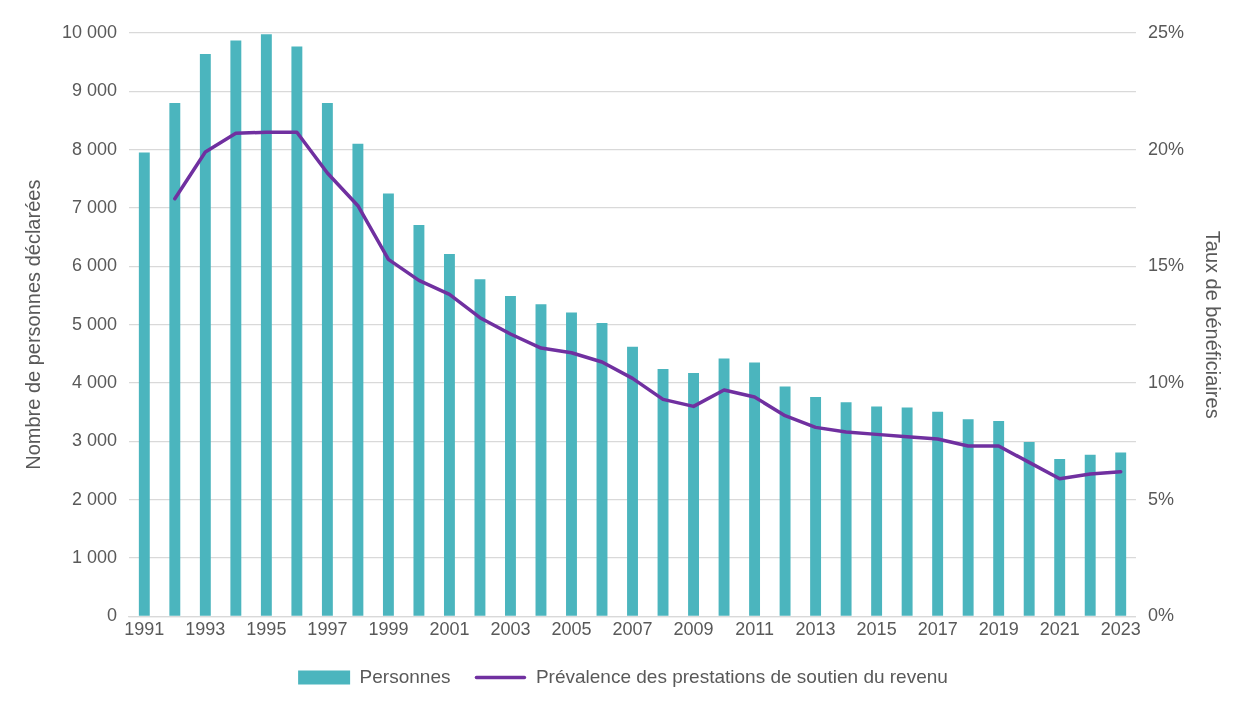 This screenshot has height=715, width=1256. I want to click on x-tick-label: 2019, so click(998, 629).